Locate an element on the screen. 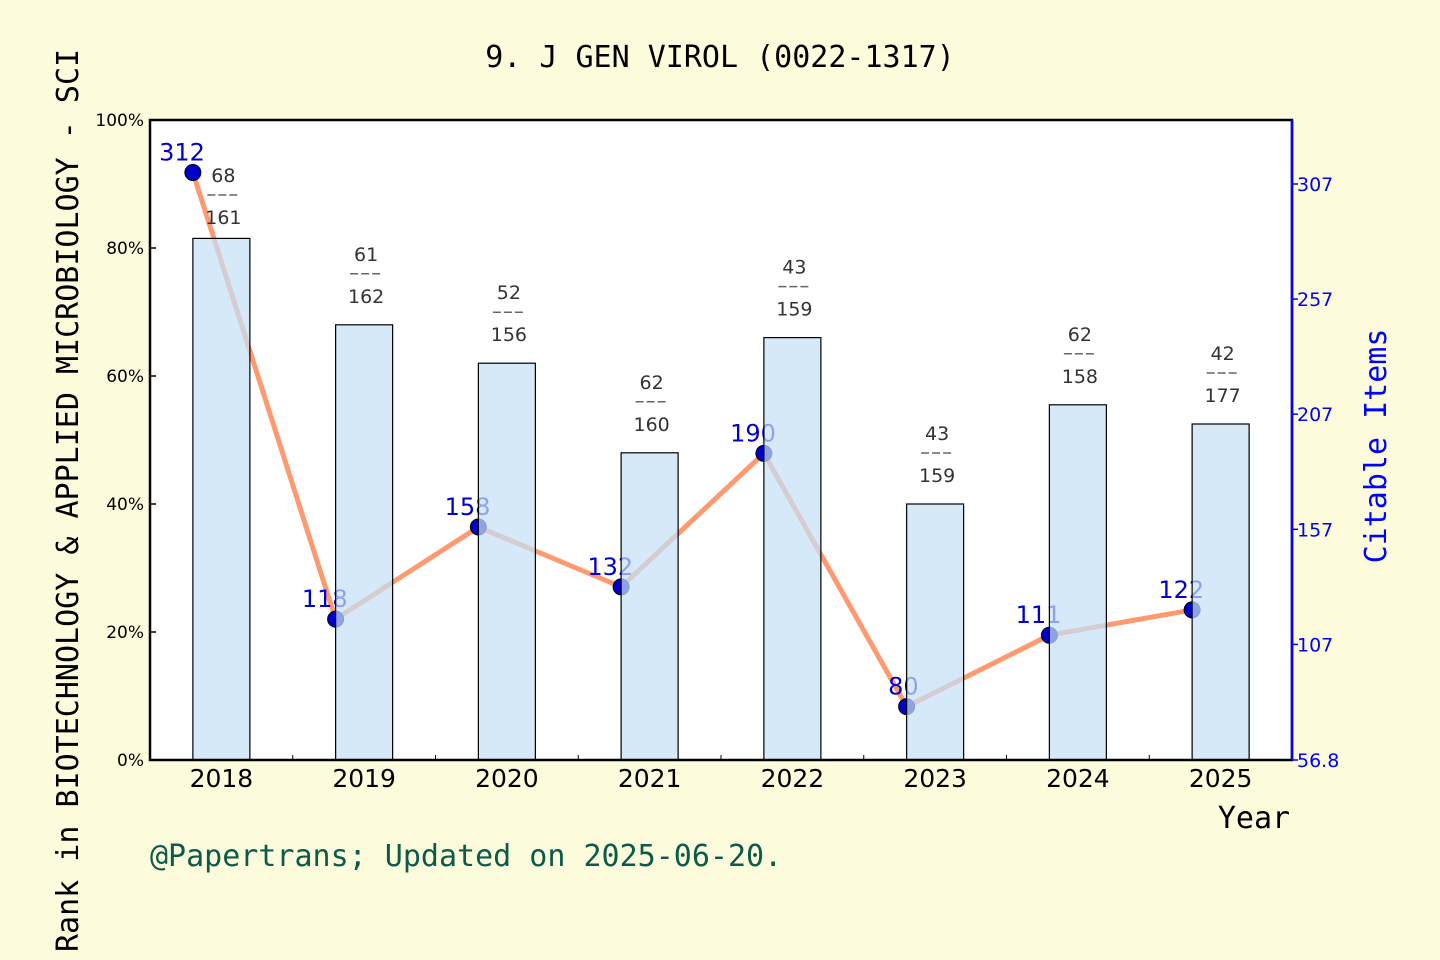  y-axis-right-label: Citable Items is located at coordinates (1376, 446).